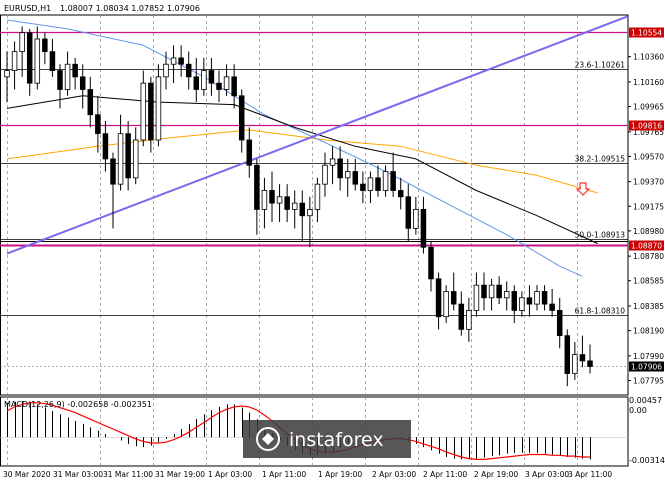  Describe the element at coordinates (27, 8) in the screenshot. I see `symbol-label: EURUSD,H1` at that location.